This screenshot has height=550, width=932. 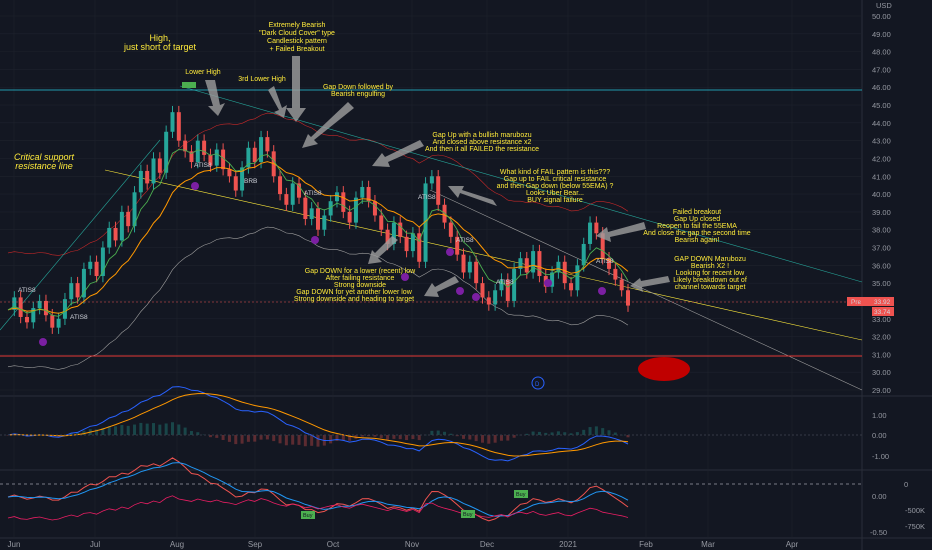 I want to click on atis-marker-6: ATIS8, so click(x=465, y=240).